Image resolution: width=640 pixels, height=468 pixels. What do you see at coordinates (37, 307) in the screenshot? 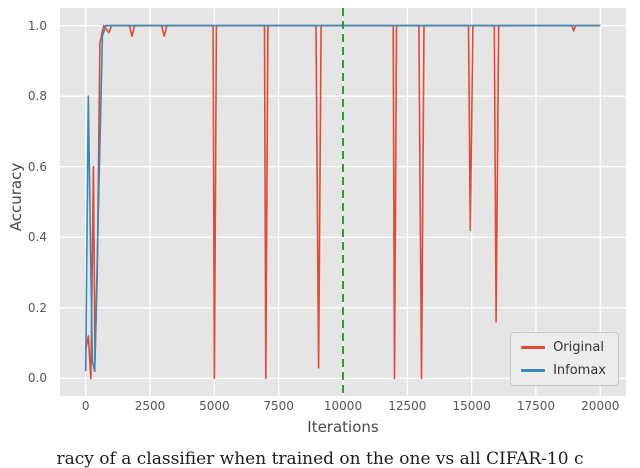
I see `y-tick-label: 0.2` at bounding box center [37, 307].